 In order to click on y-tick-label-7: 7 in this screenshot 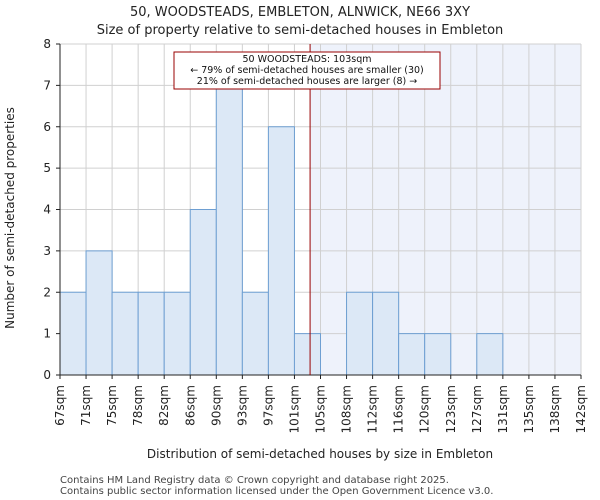, I will do `click(47, 85)`.